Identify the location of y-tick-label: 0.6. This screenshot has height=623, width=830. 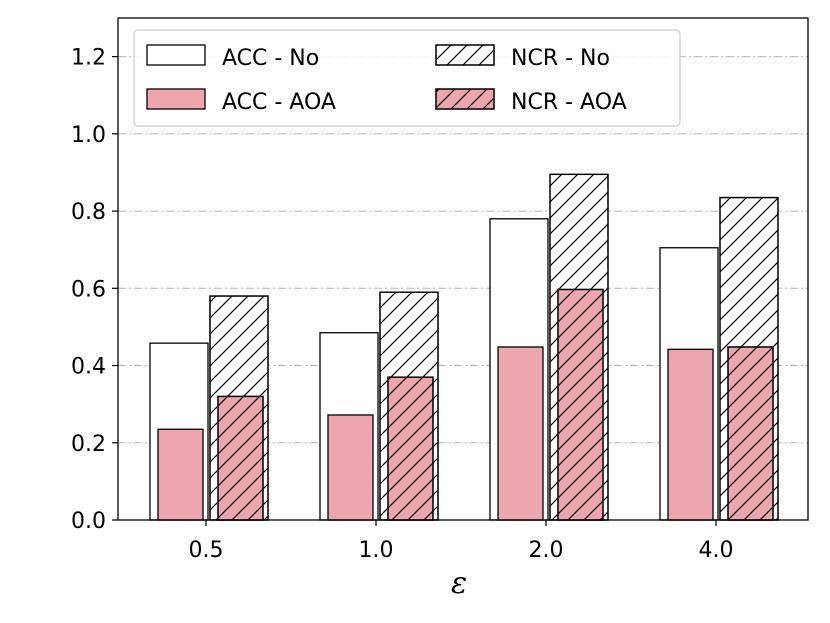
(88, 289).